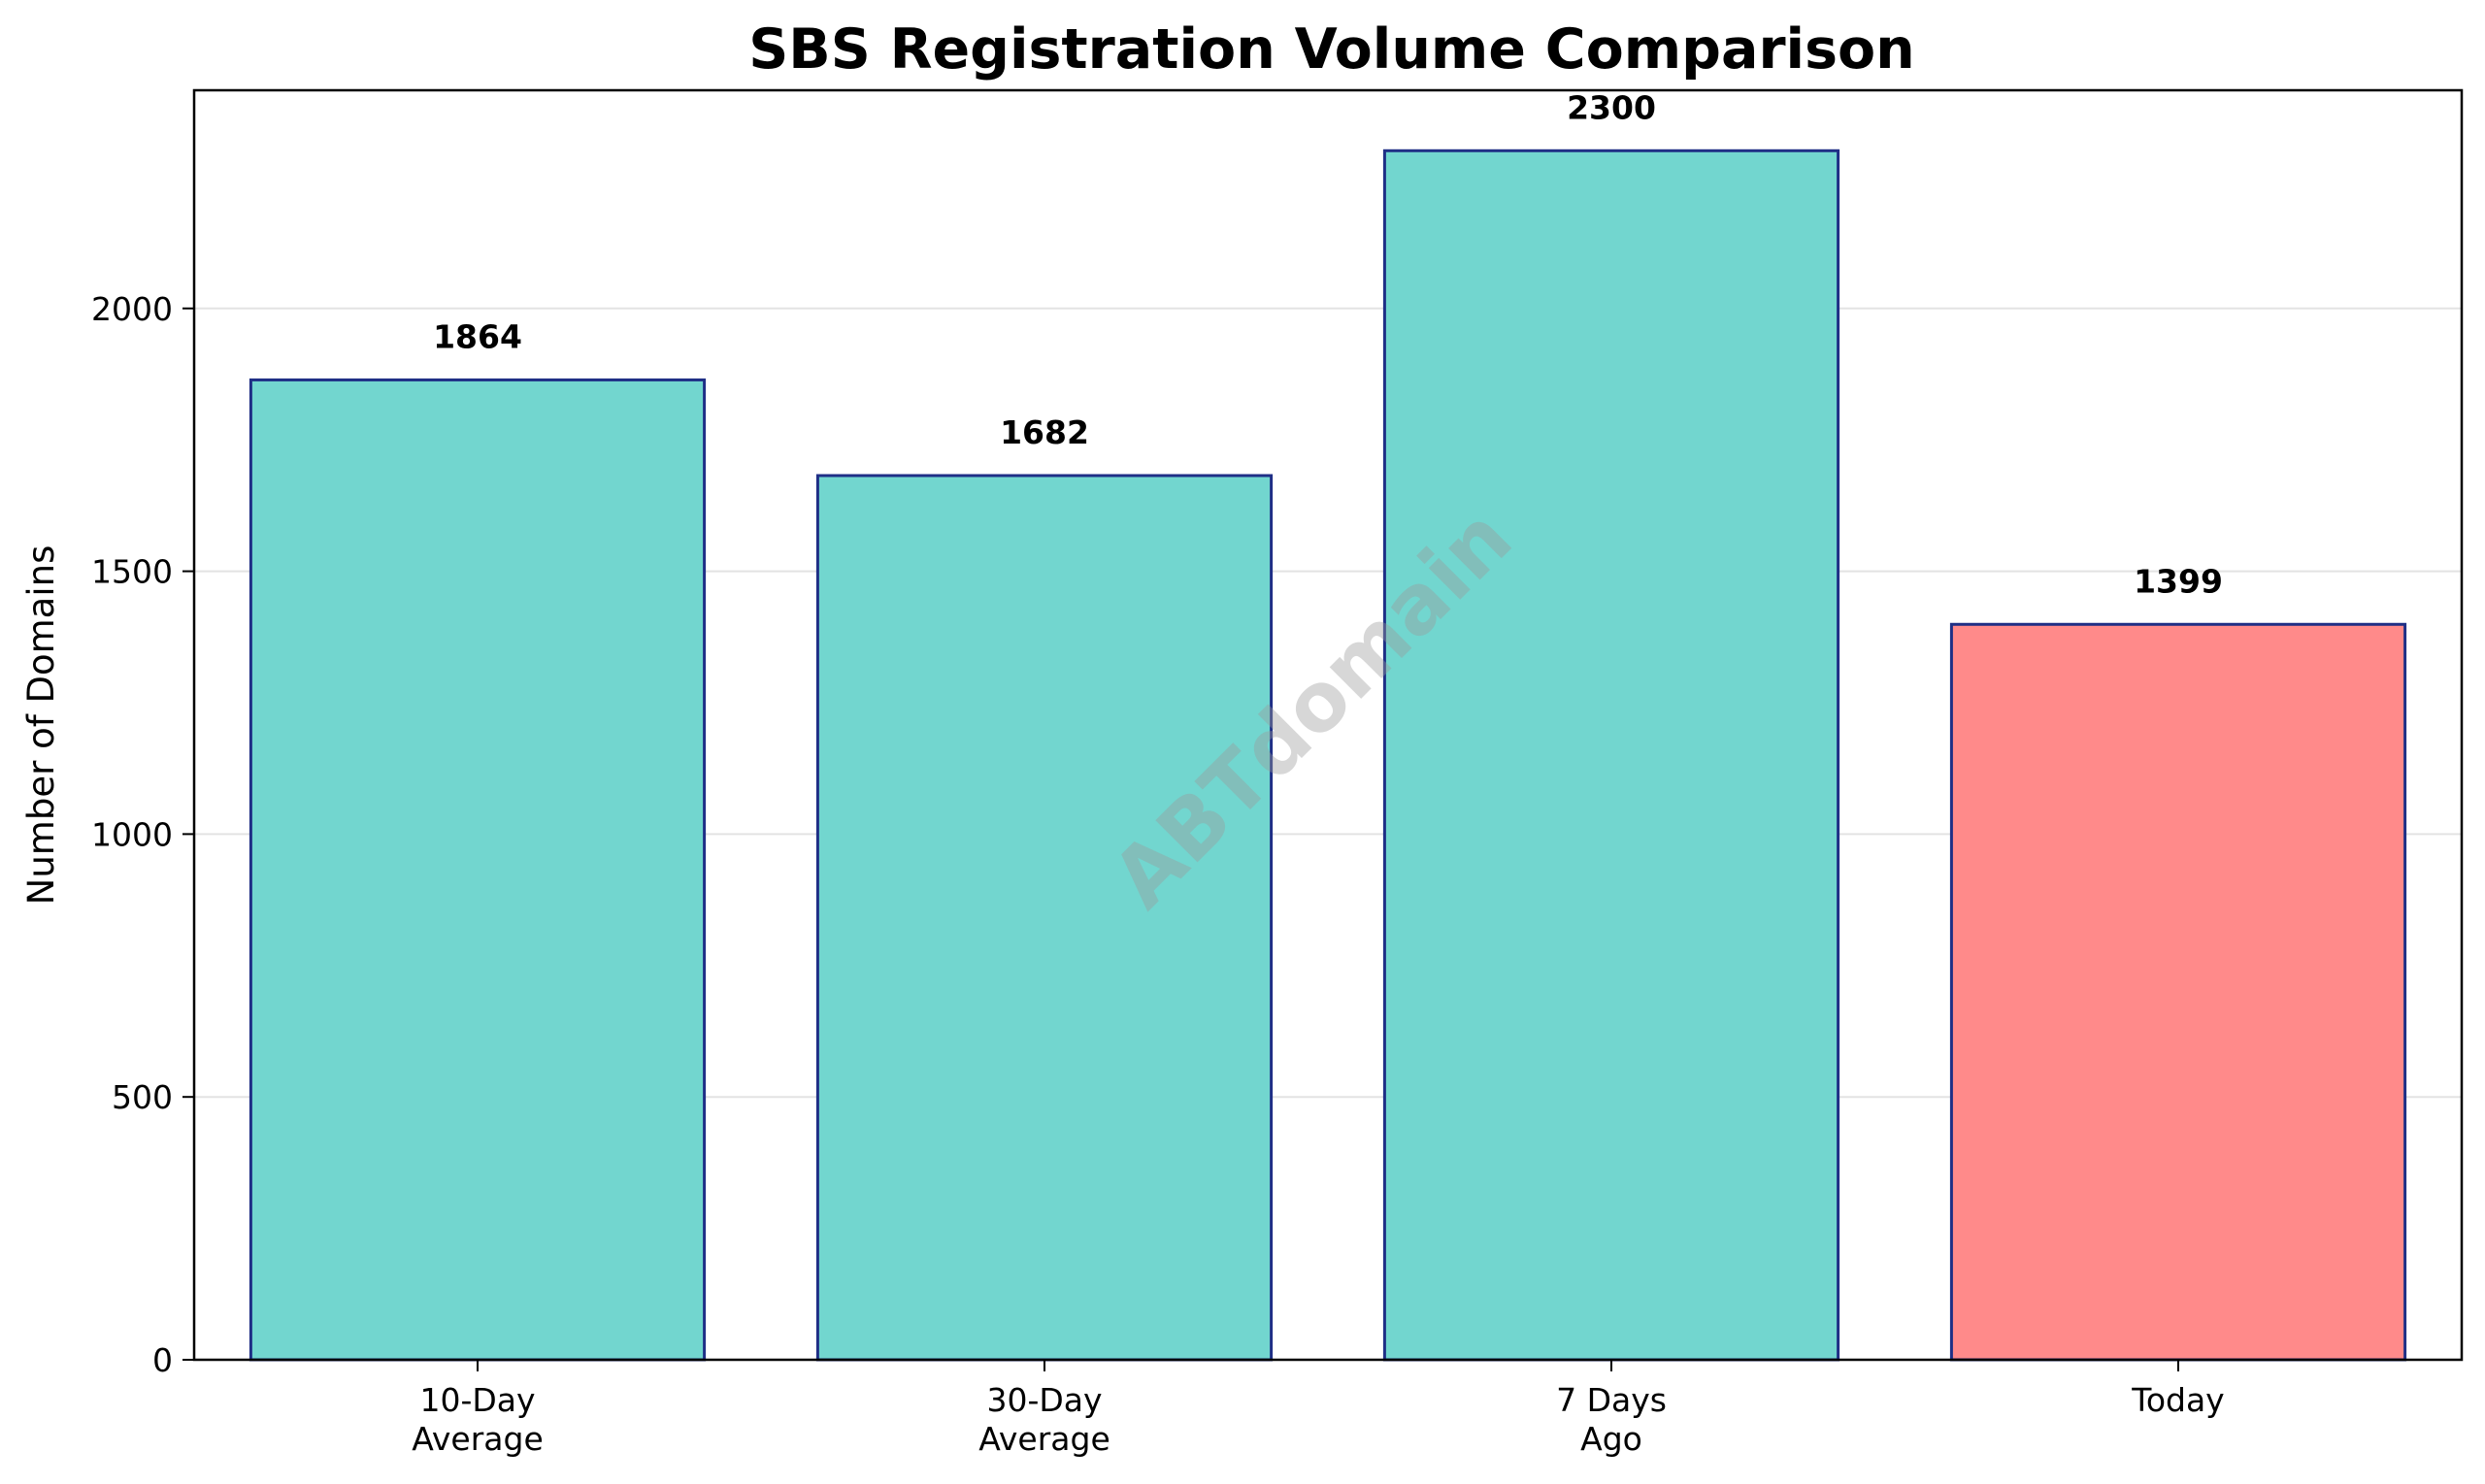 This screenshot has height=1484, width=2485. I want to click on y-tick-label: 0, so click(163, 1360).